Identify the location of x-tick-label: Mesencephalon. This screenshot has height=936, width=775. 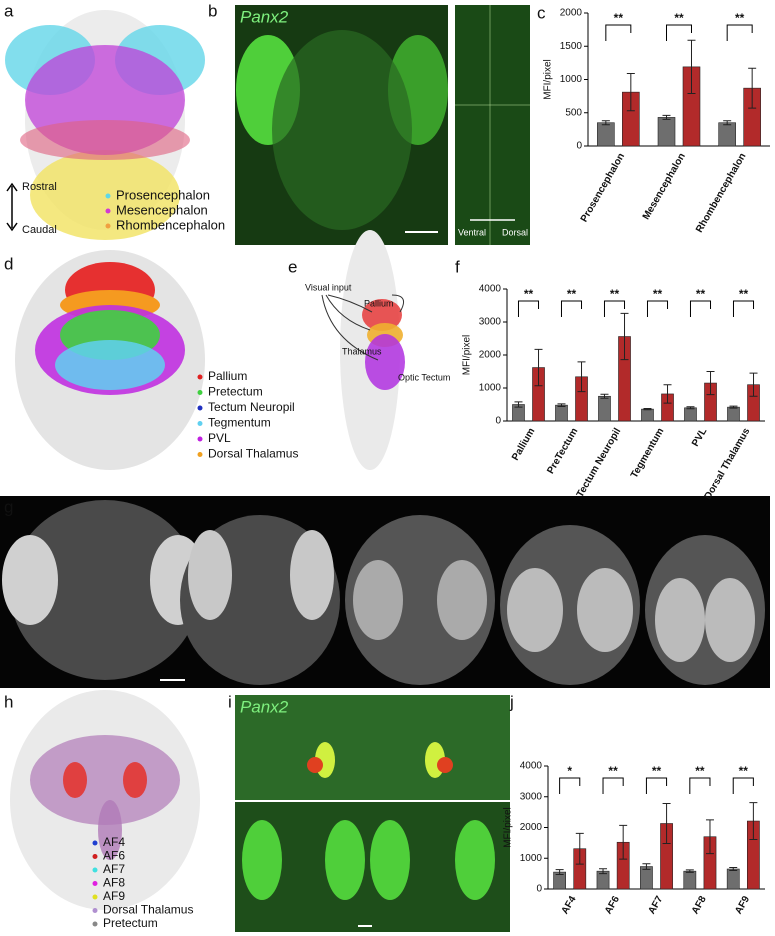
(664, 186).